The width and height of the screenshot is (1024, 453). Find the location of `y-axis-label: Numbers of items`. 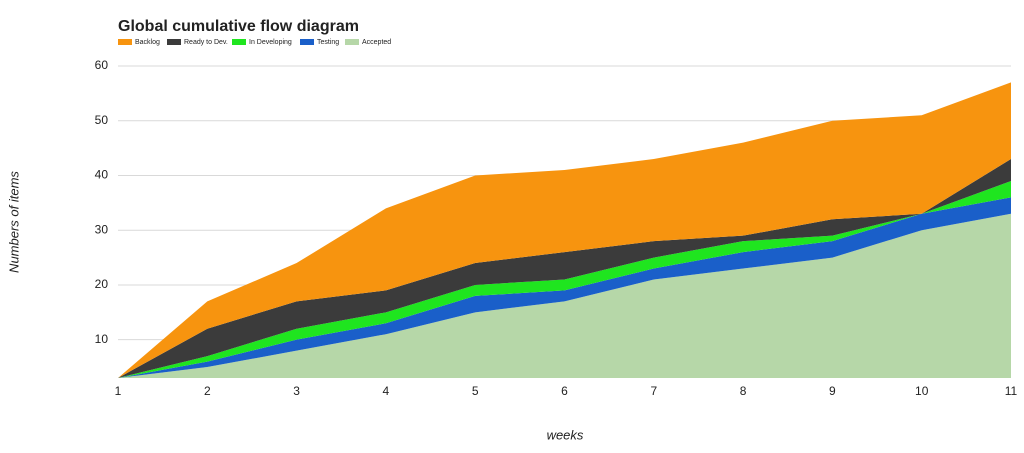

y-axis-label: Numbers of items is located at coordinates (13, 222).